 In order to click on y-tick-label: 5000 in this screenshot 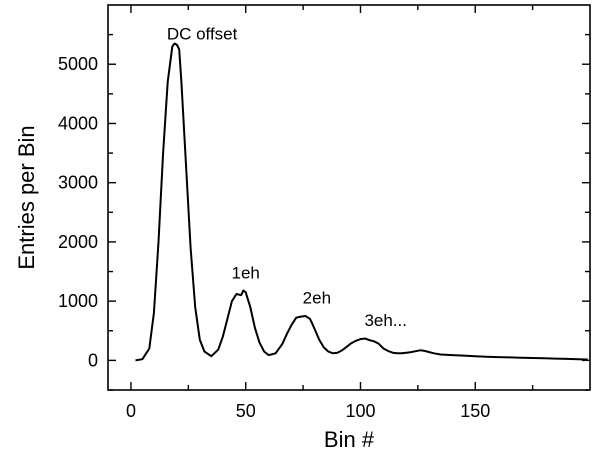, I will do `click(78, 64)`.